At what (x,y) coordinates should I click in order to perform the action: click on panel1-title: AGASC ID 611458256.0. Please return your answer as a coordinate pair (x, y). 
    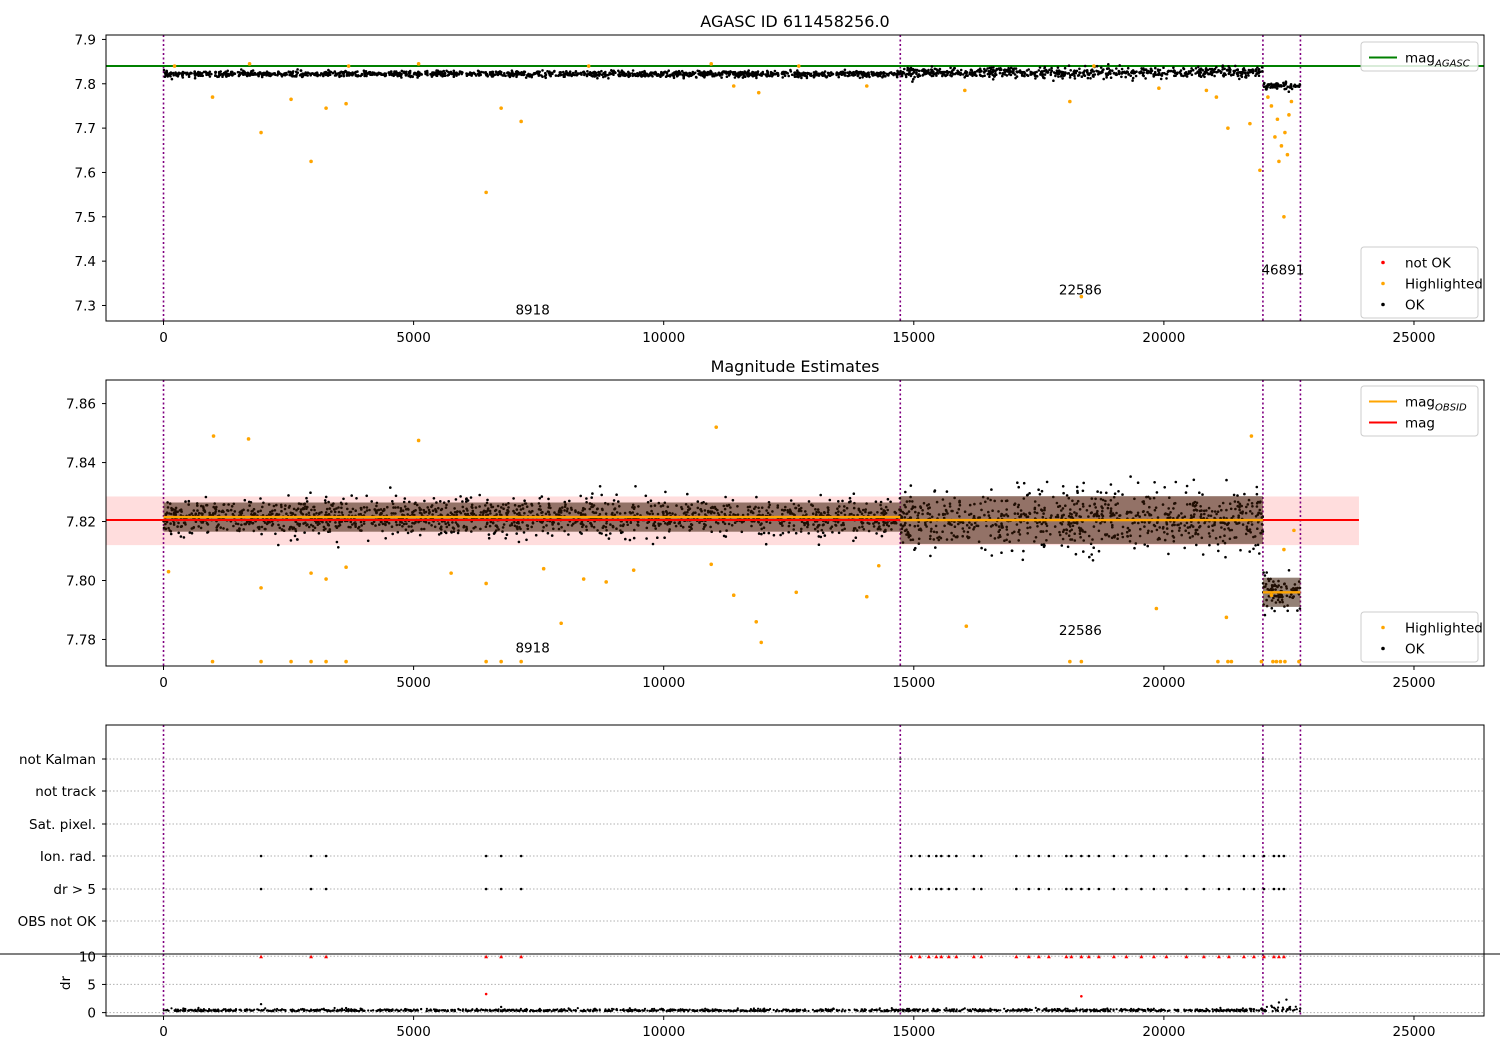
    Looking at the image, I should click on (794, 21).